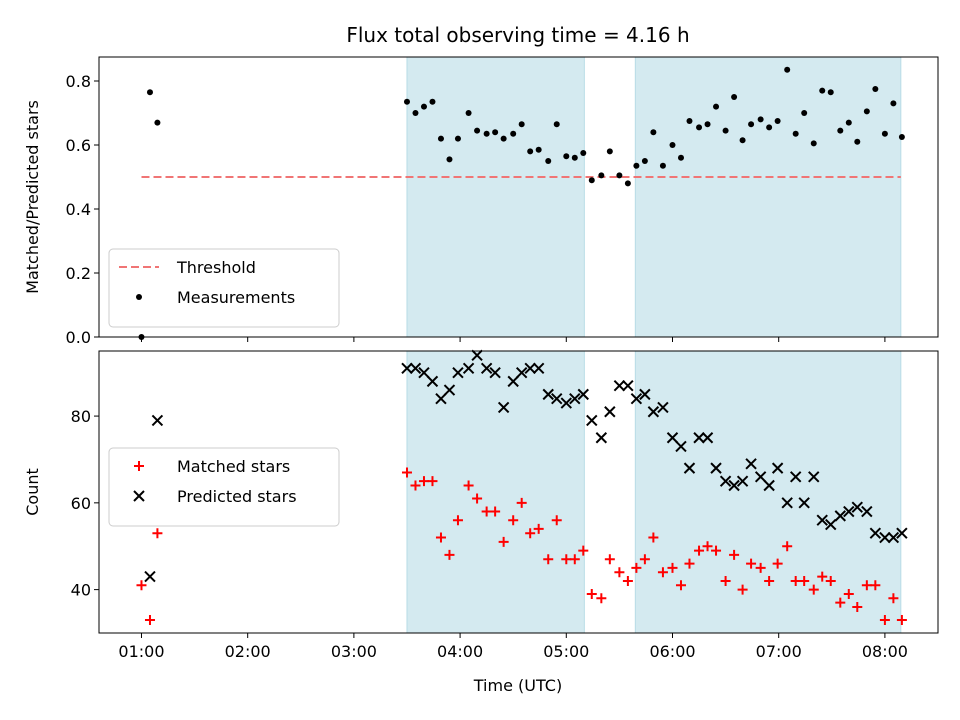  I want to click on x-tick-label: 06:00, so click(672, 651).